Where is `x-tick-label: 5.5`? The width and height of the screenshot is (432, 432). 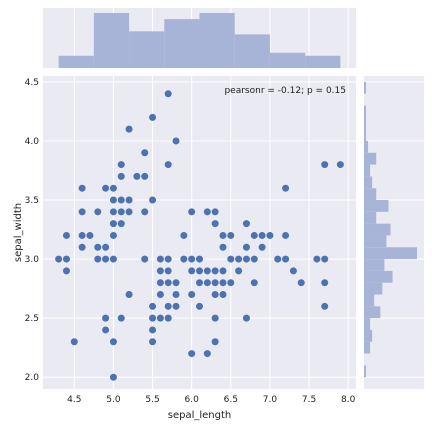
x-tick-label: 5.5 is located at coordinates (152, 400).